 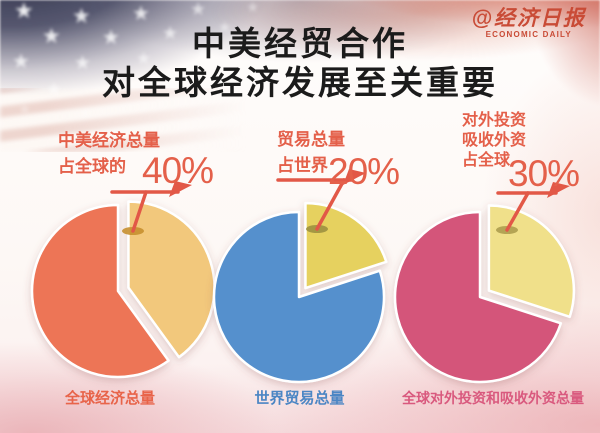 What do you see at coordinates (136, 158) in the screenshot?
I see `callout-economy: 中美经济总量 占全球的 40%` at bounding box center [136, 158].